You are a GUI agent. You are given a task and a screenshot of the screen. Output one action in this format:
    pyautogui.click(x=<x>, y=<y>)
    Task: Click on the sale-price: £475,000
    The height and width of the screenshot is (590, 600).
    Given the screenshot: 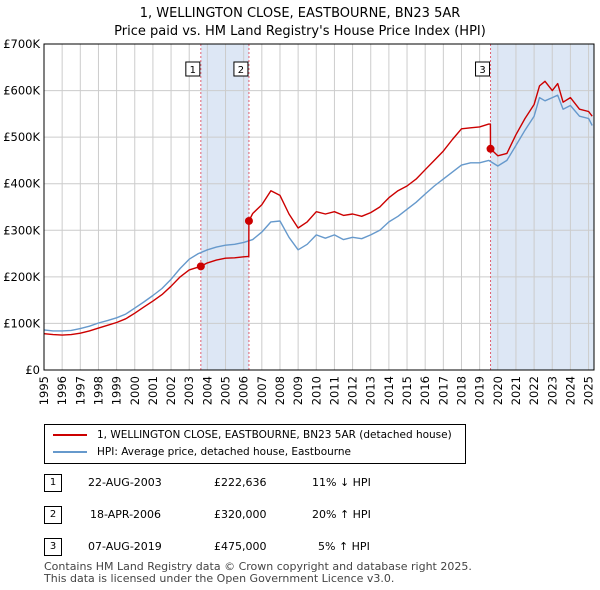 What is the action you would take?
    pyautogui.click(x=240, y=546)
    